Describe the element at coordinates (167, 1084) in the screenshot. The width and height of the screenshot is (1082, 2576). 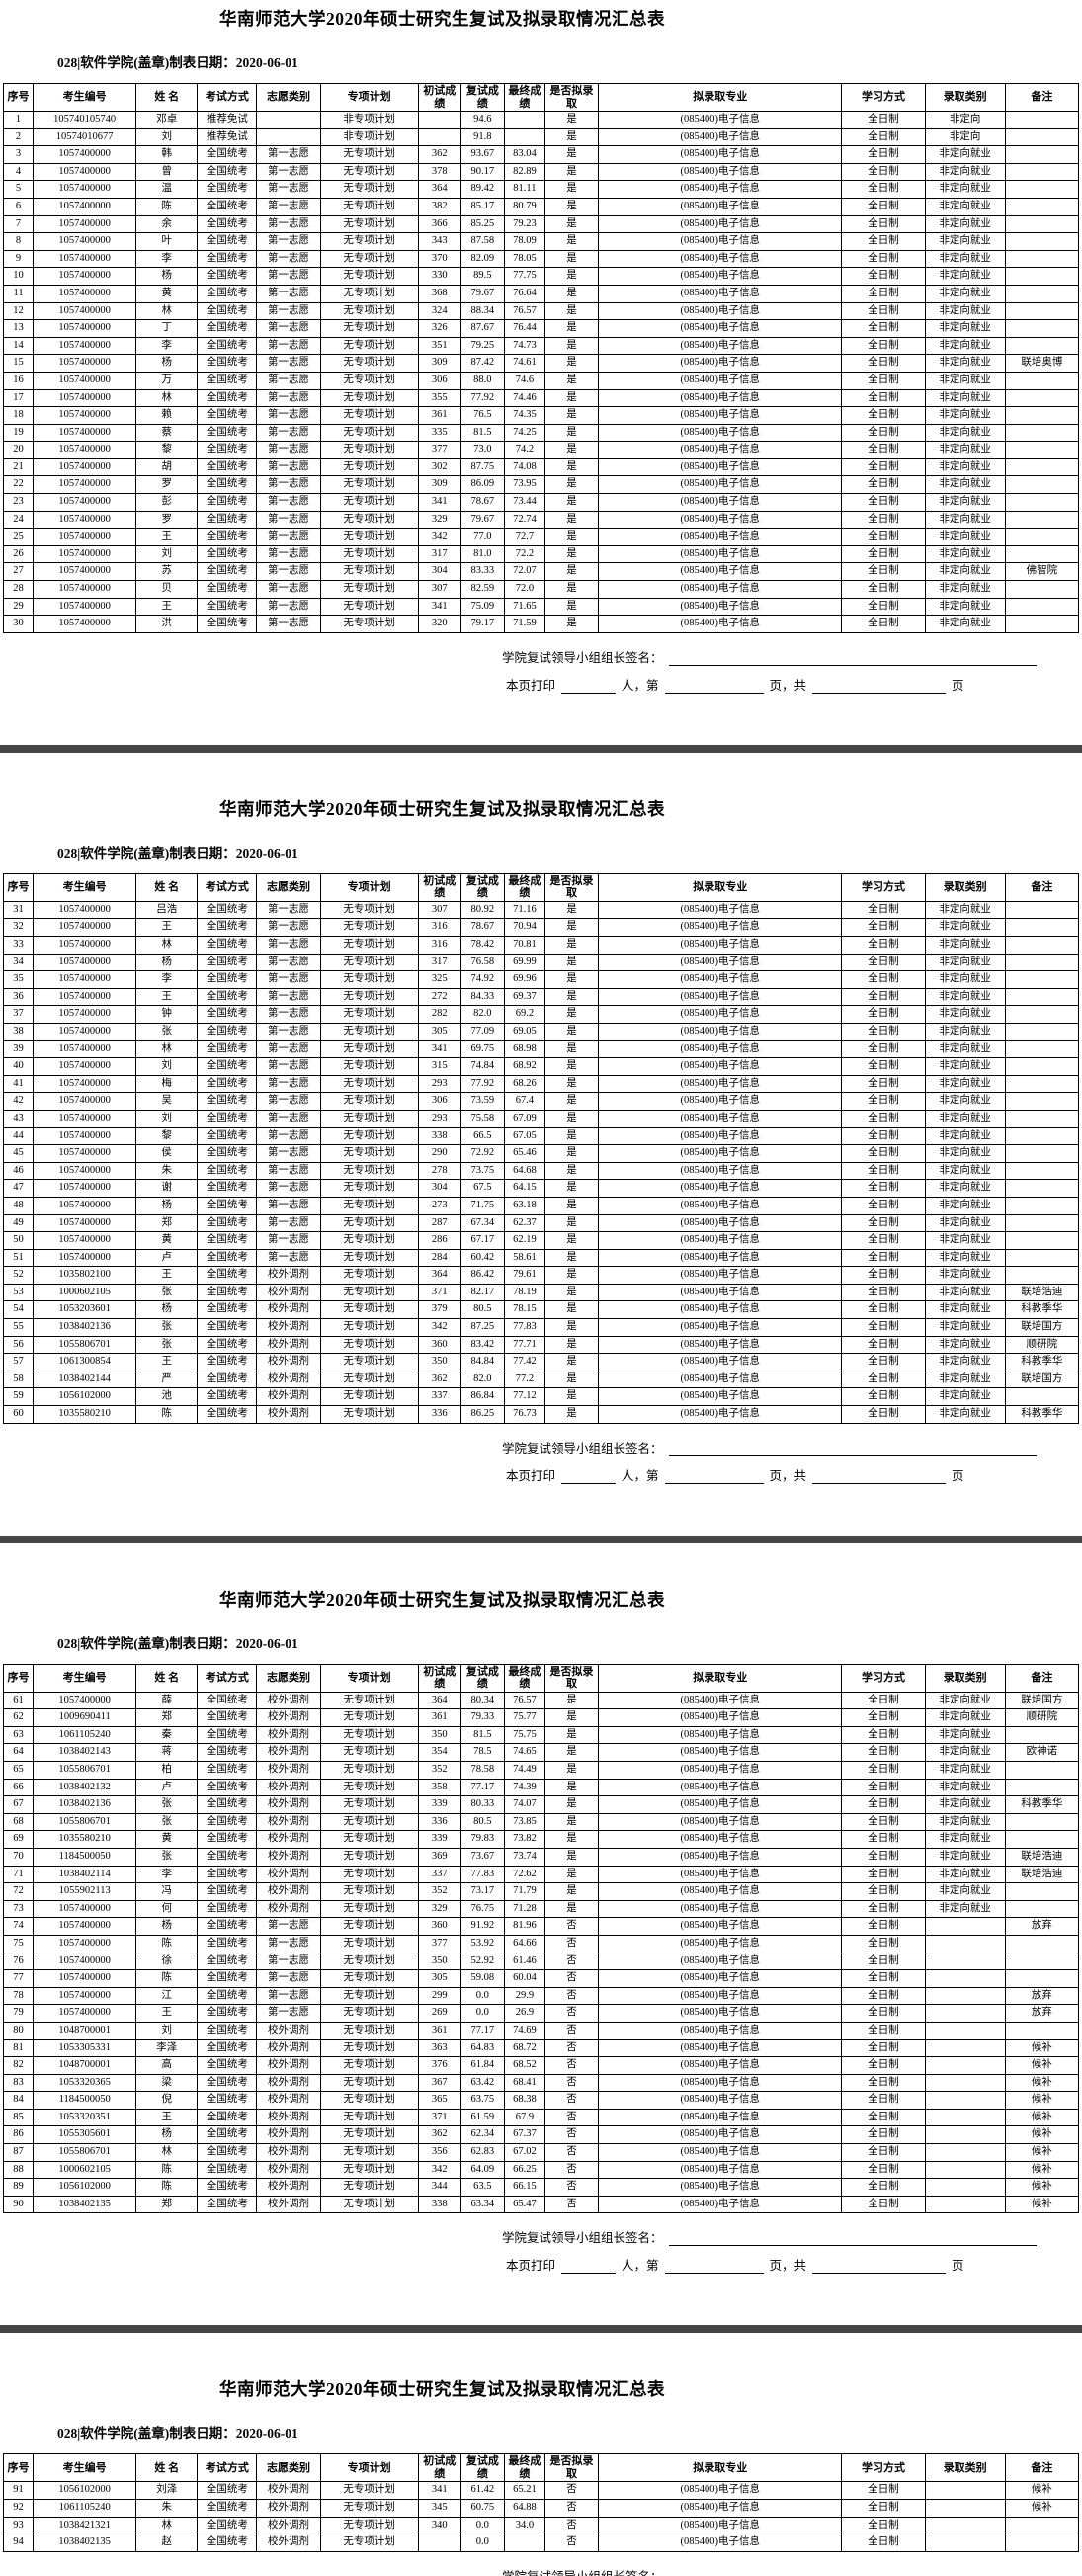
I see `table-cell: 梅` at that location.